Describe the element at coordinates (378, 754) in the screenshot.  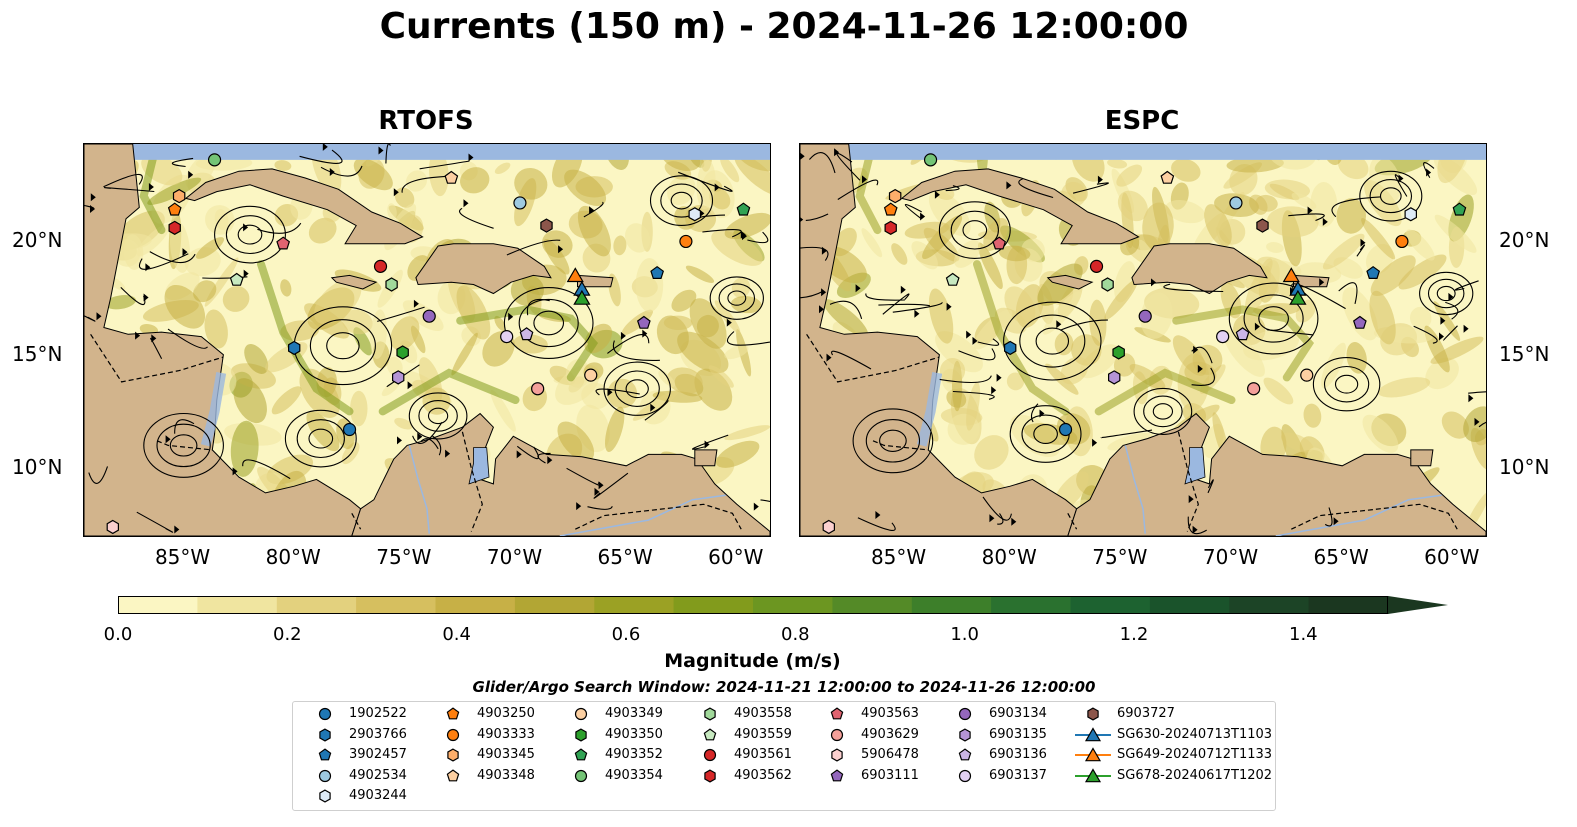
I see `legend-label: 3902457` at that location.